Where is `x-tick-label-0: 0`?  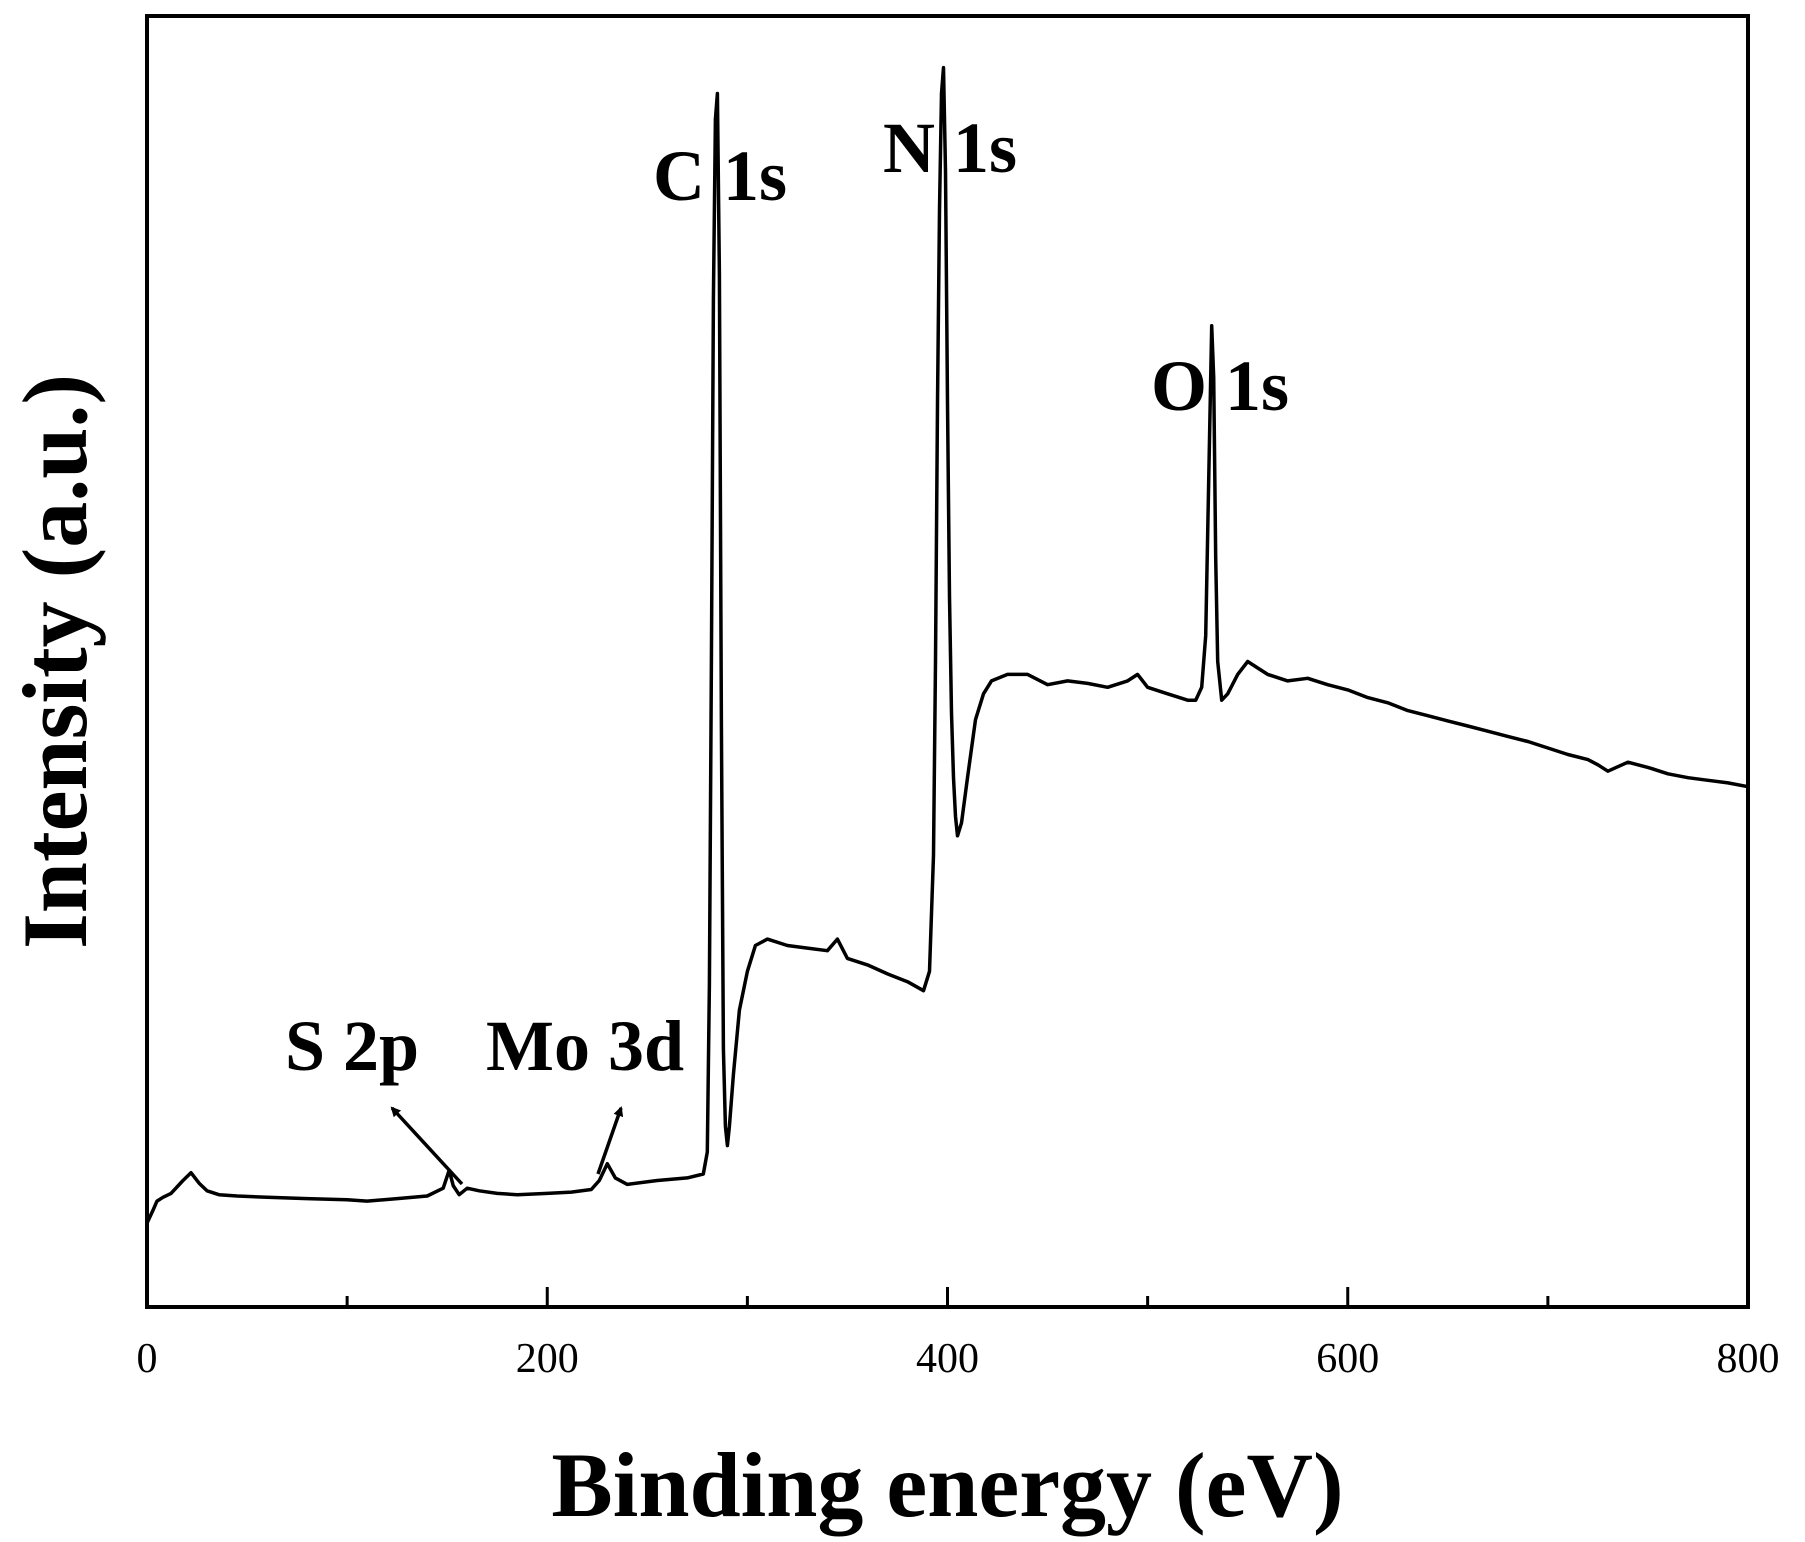
x-tick-label-0: 0 is located at coordinates (147, 1359).